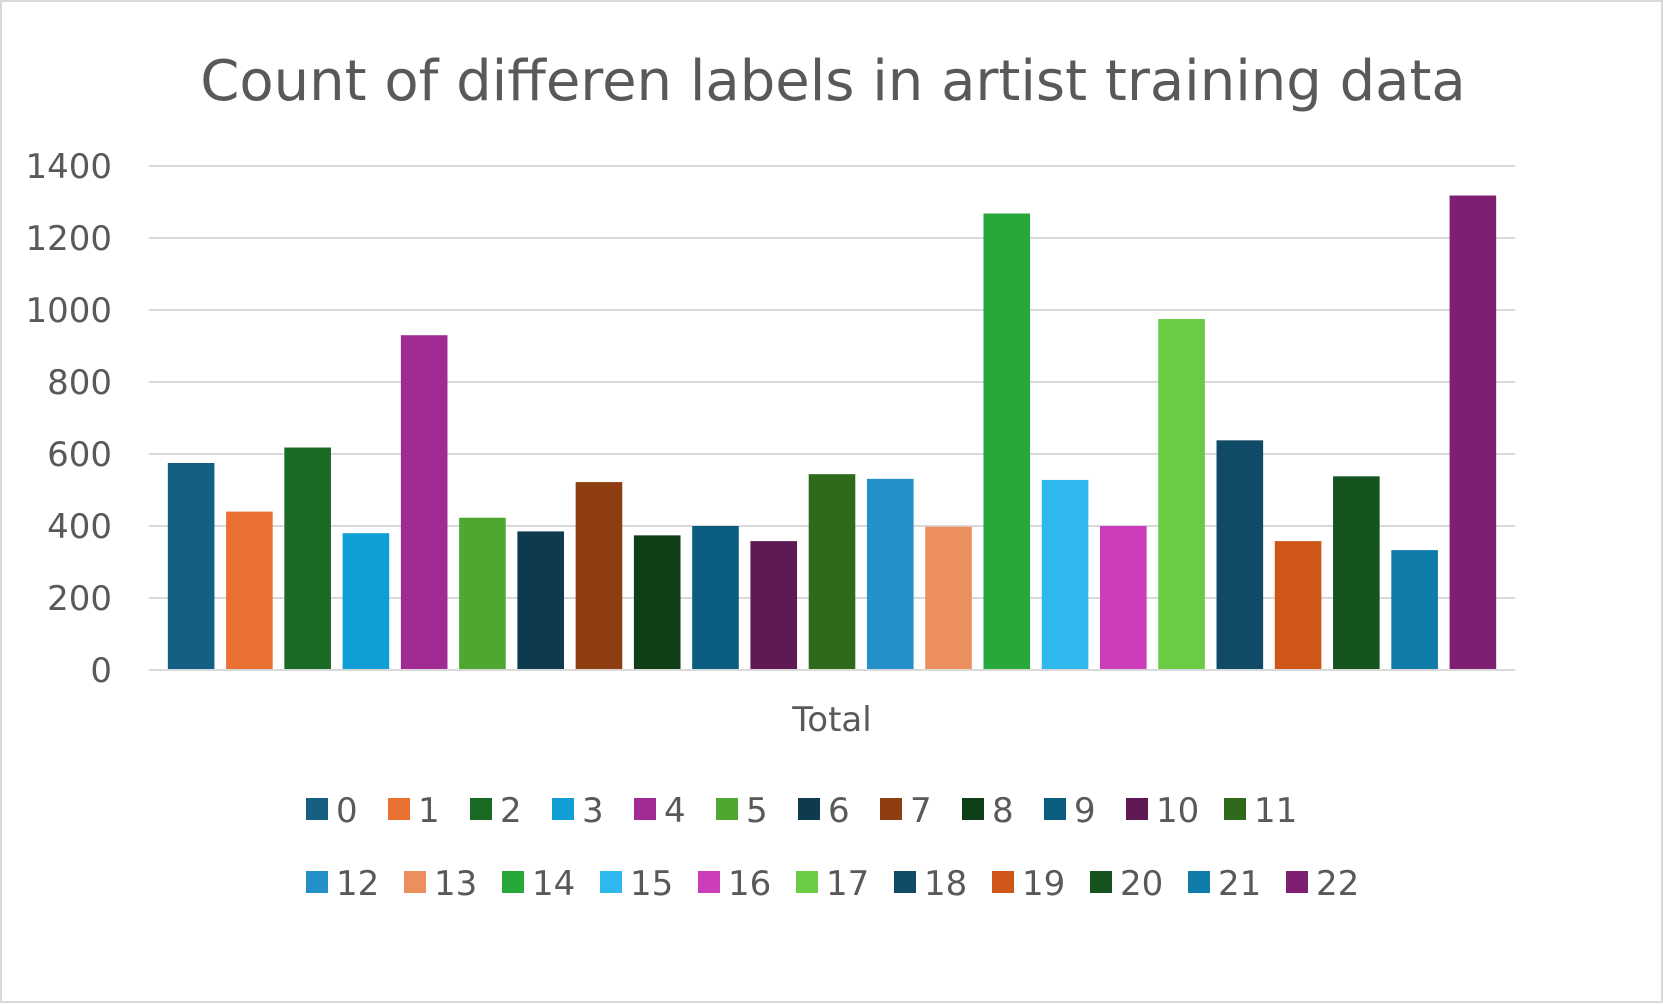  Describe the element at coordinates (1085, 811) in the screenshot. I see `legend-label: 9` at that location.